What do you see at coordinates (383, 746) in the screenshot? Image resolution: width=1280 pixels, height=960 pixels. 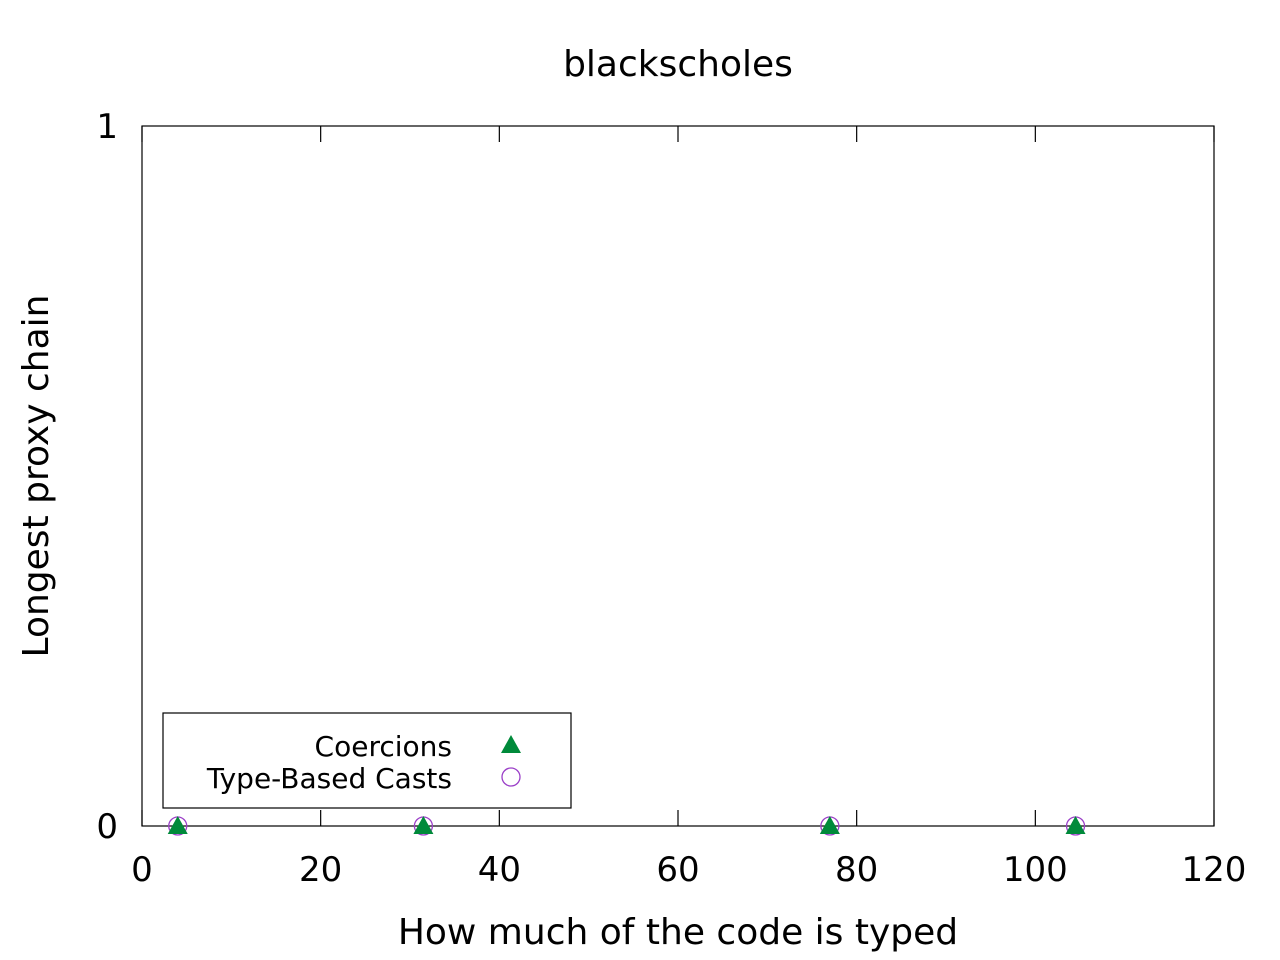 I see `legend-label-coercions: Coercions` at bounding box center [383, 746].